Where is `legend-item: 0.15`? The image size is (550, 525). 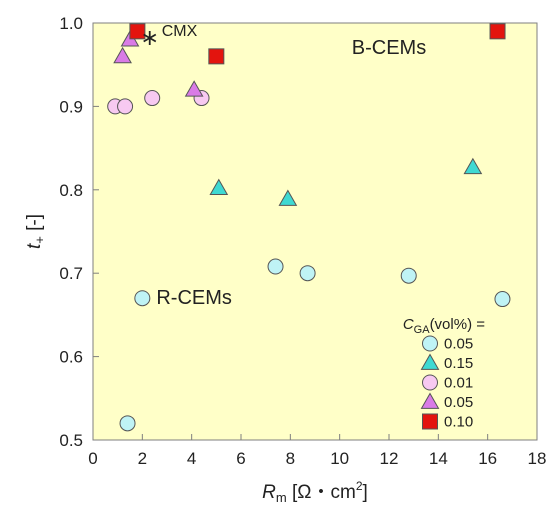 legend-item: 0.15 is located at coordinates (446, 362).